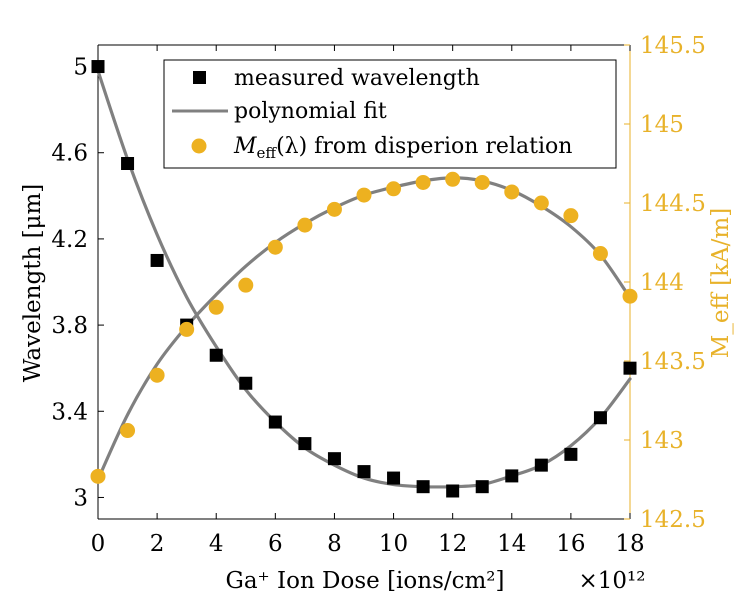 This screenshot has height=600, width=750. I want to click on y-right-tick-label: 145, so click(662, 125).